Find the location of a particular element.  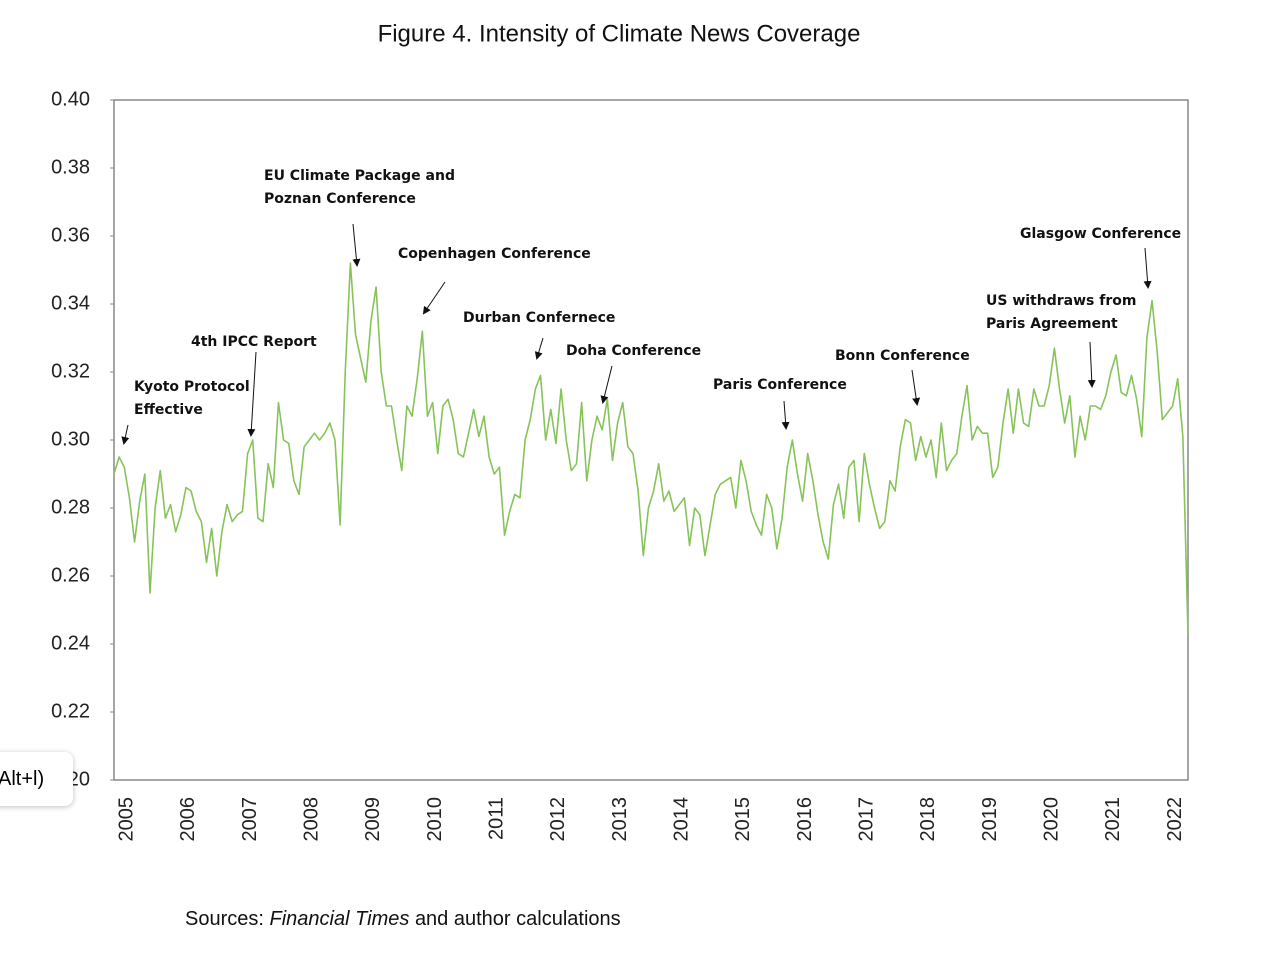

x-tick-label: 2013 is located at coordinates (620, 819).